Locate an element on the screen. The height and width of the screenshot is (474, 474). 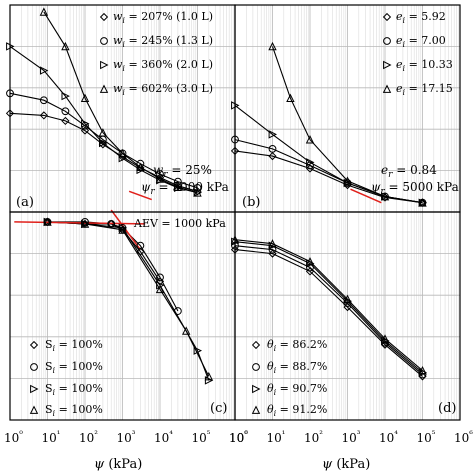
legend-c-entry-2: Si = 100% is located at coordinates (74, 367).